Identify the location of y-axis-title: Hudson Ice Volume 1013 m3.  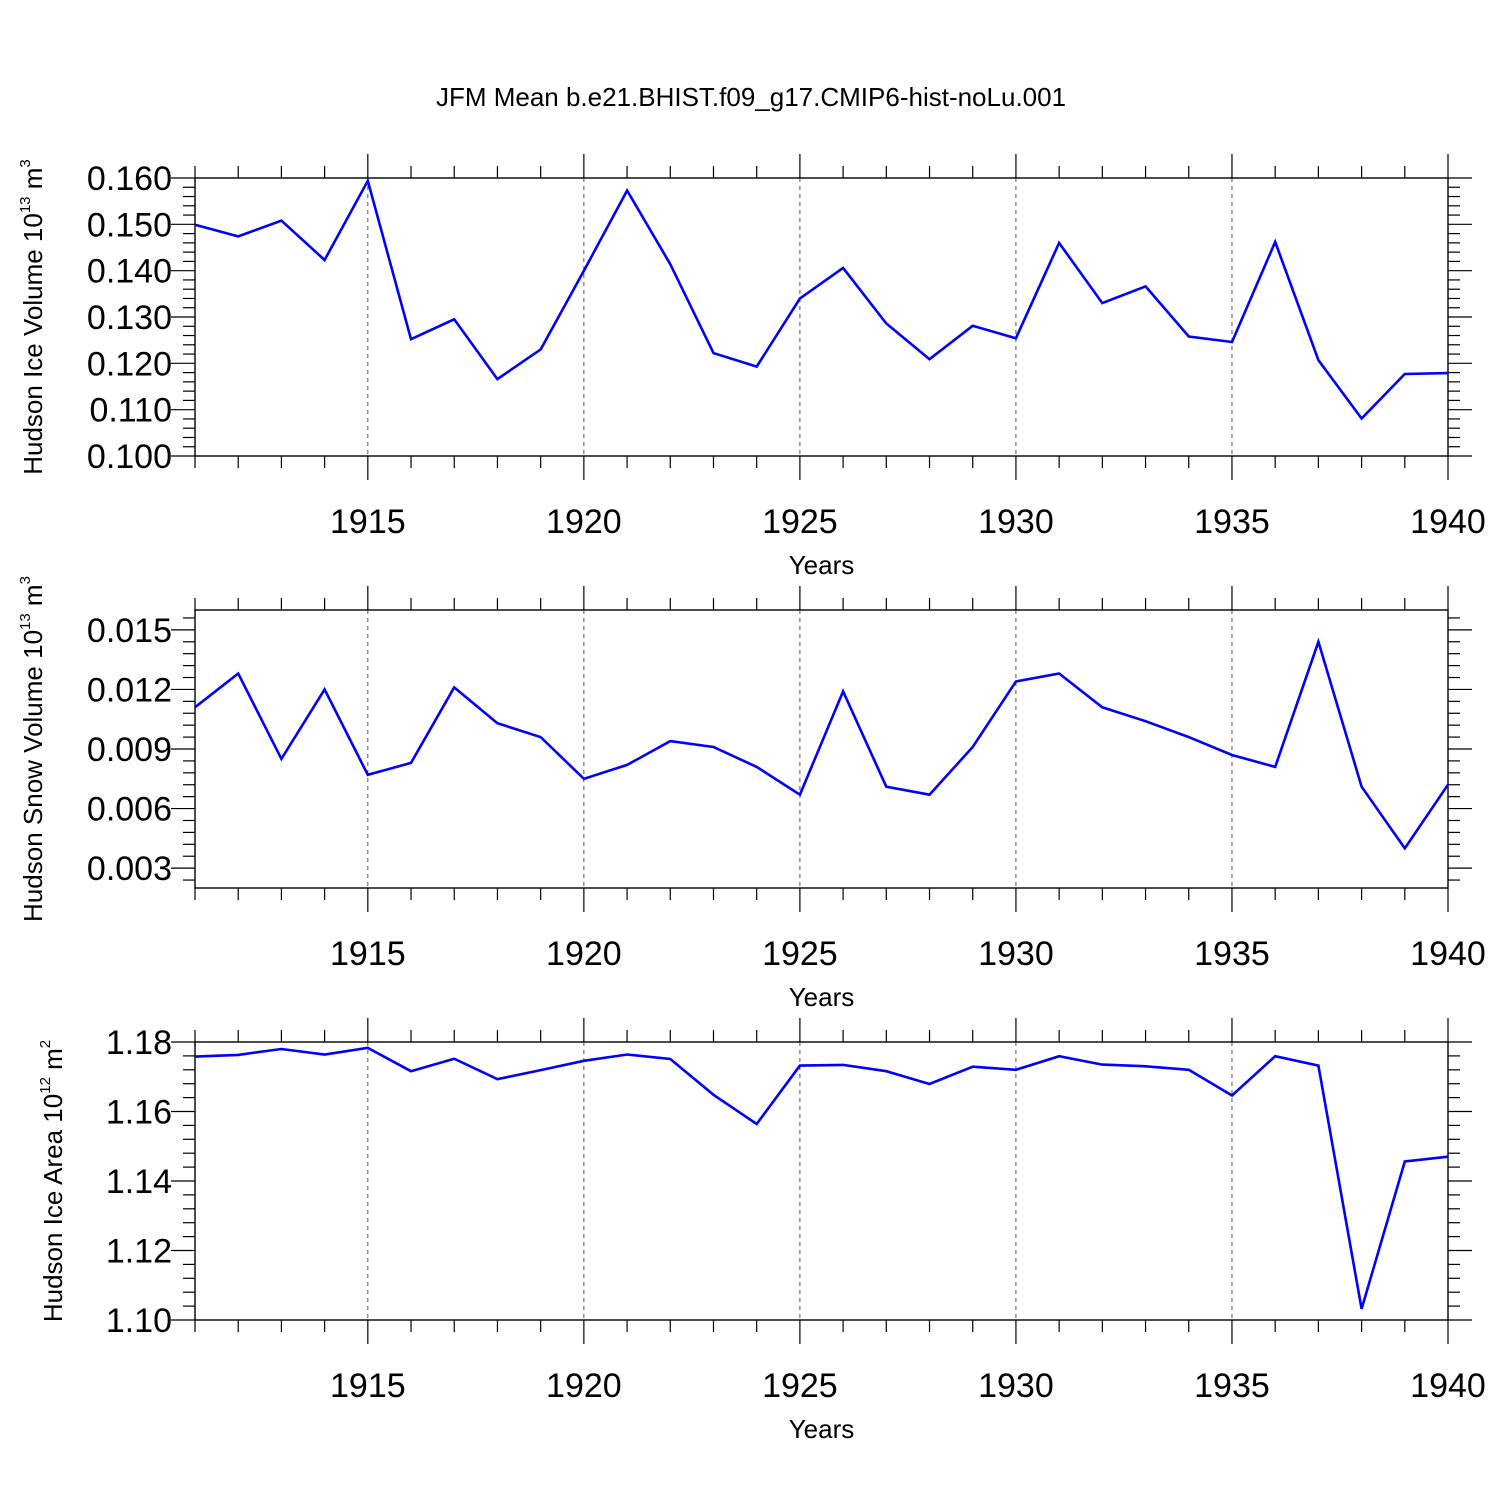
(32, 317).